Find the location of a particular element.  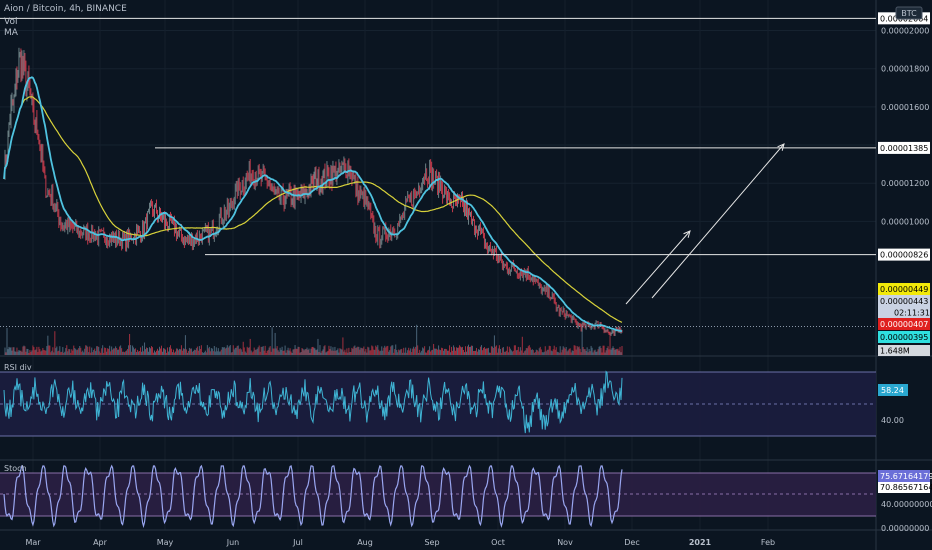

projection-arrow-short is located at coordinates (658, 267).